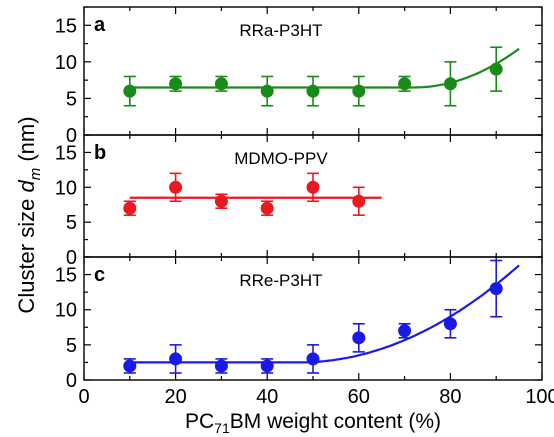 The height and width of the screenshot is (437, 554). What do you see at coordinates (26, 253) in the screenshot?
I see `y-axis-label-prefix: Cluster size` at bounding box center [26, 253].